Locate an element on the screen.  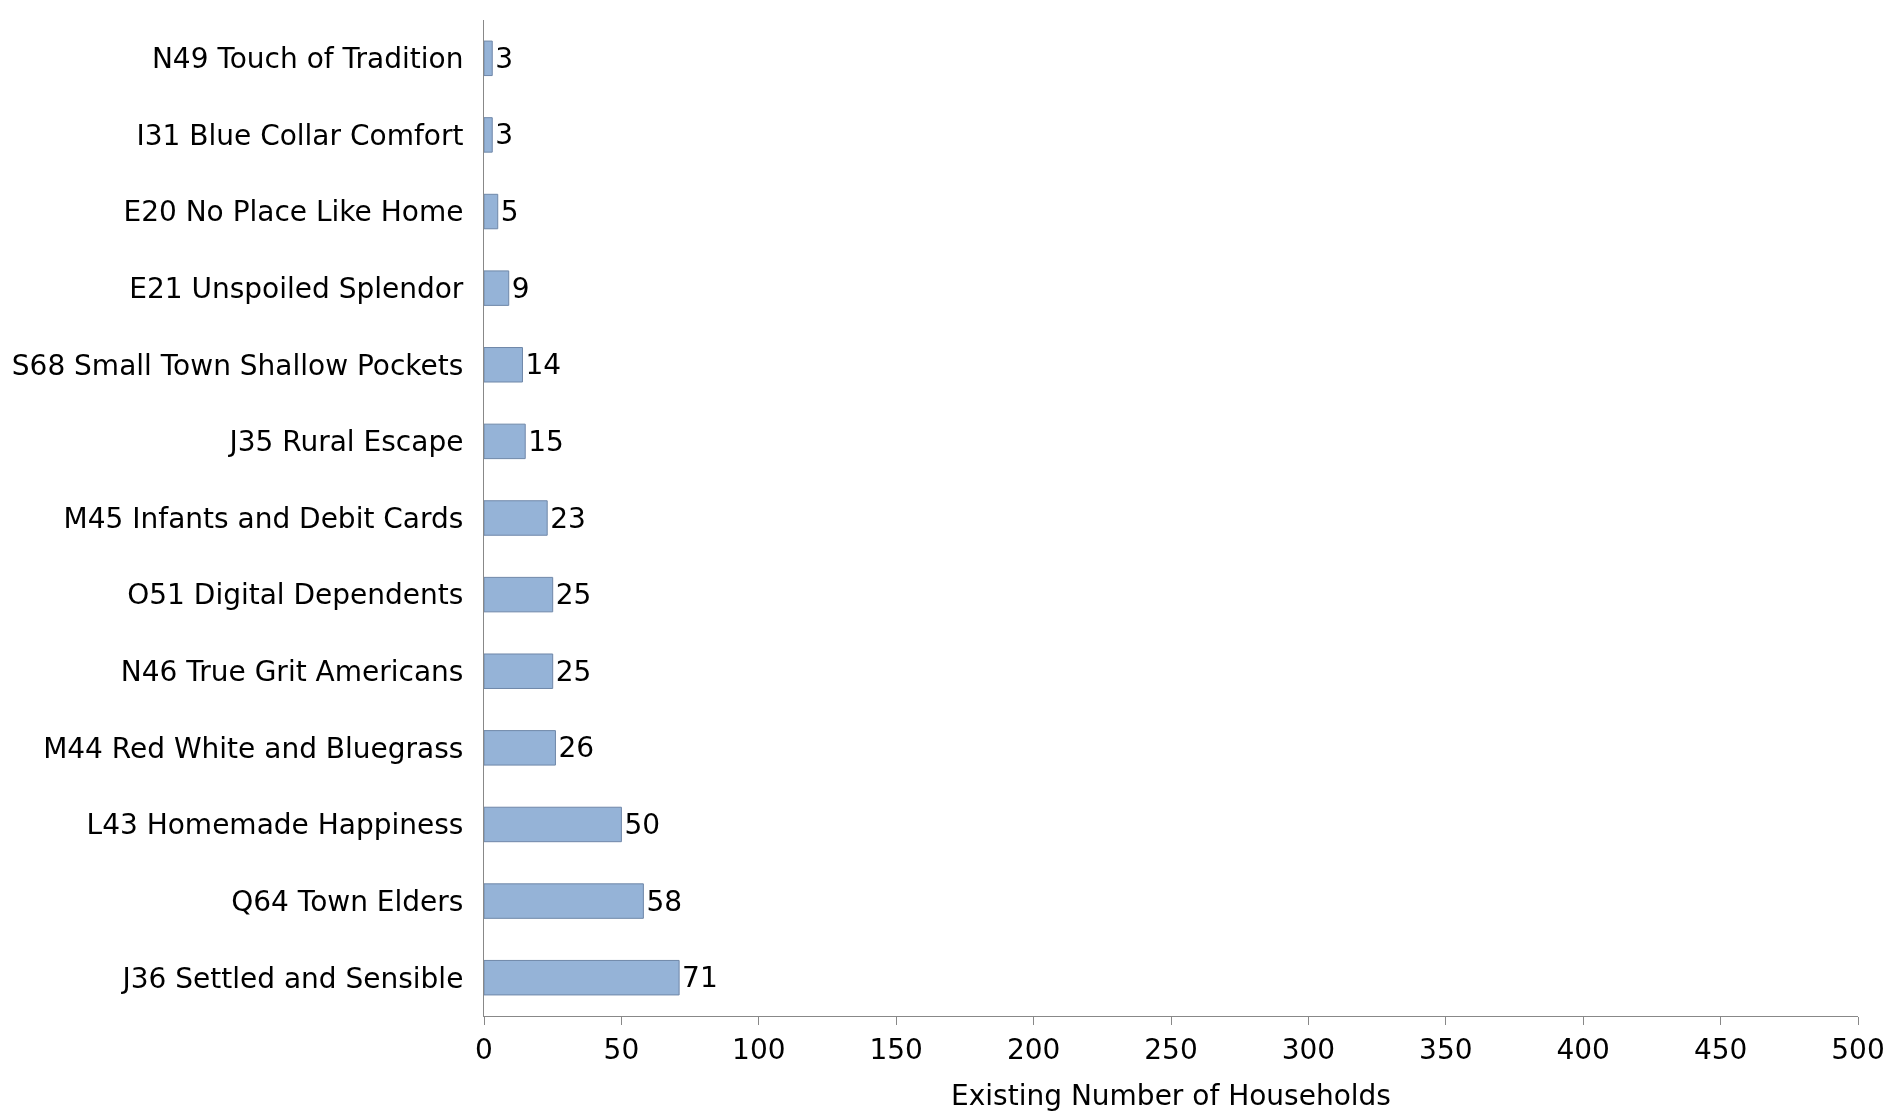
x-tick-label: 150 is located at coordinates (896, 1049).